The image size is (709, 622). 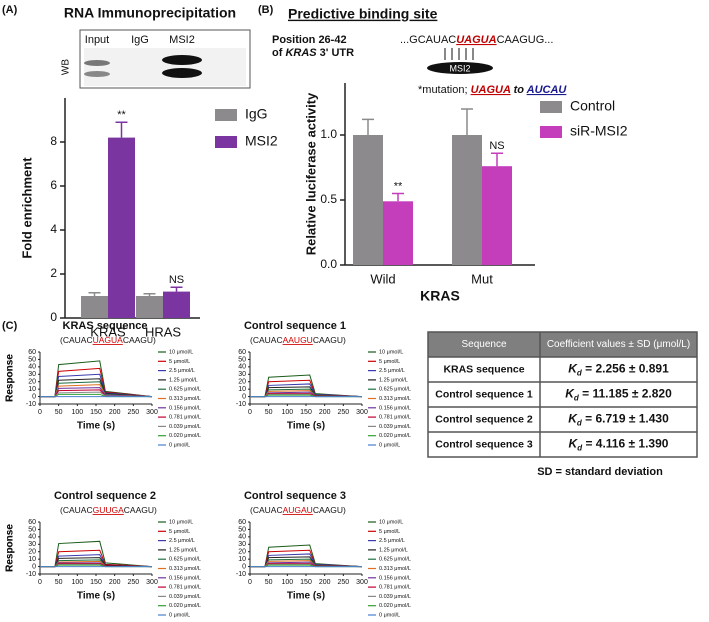 What do you see at coordinates (492, 90) in the screenshot?
I see `mutation-note: *mutation; UAGUA to AUCAU` at bounding box center [492, 90].